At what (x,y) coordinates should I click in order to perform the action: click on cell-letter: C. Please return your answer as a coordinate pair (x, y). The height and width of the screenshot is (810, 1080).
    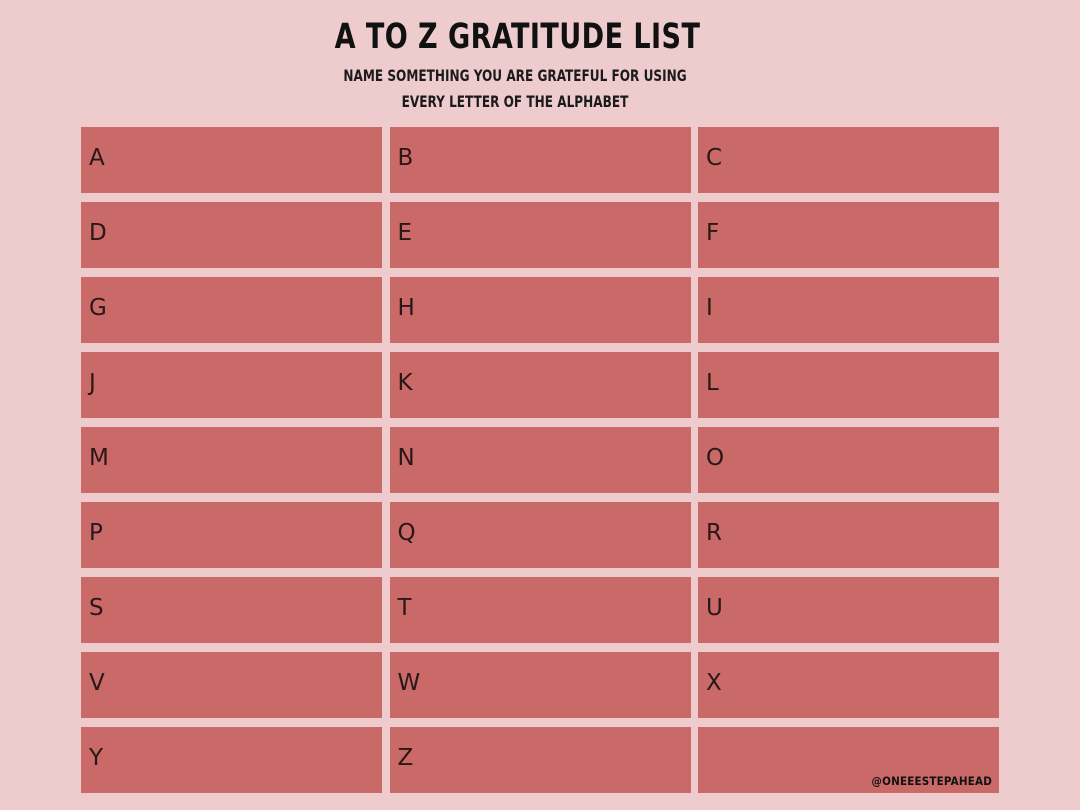
    Looking at the image, I should click on (714, 158).